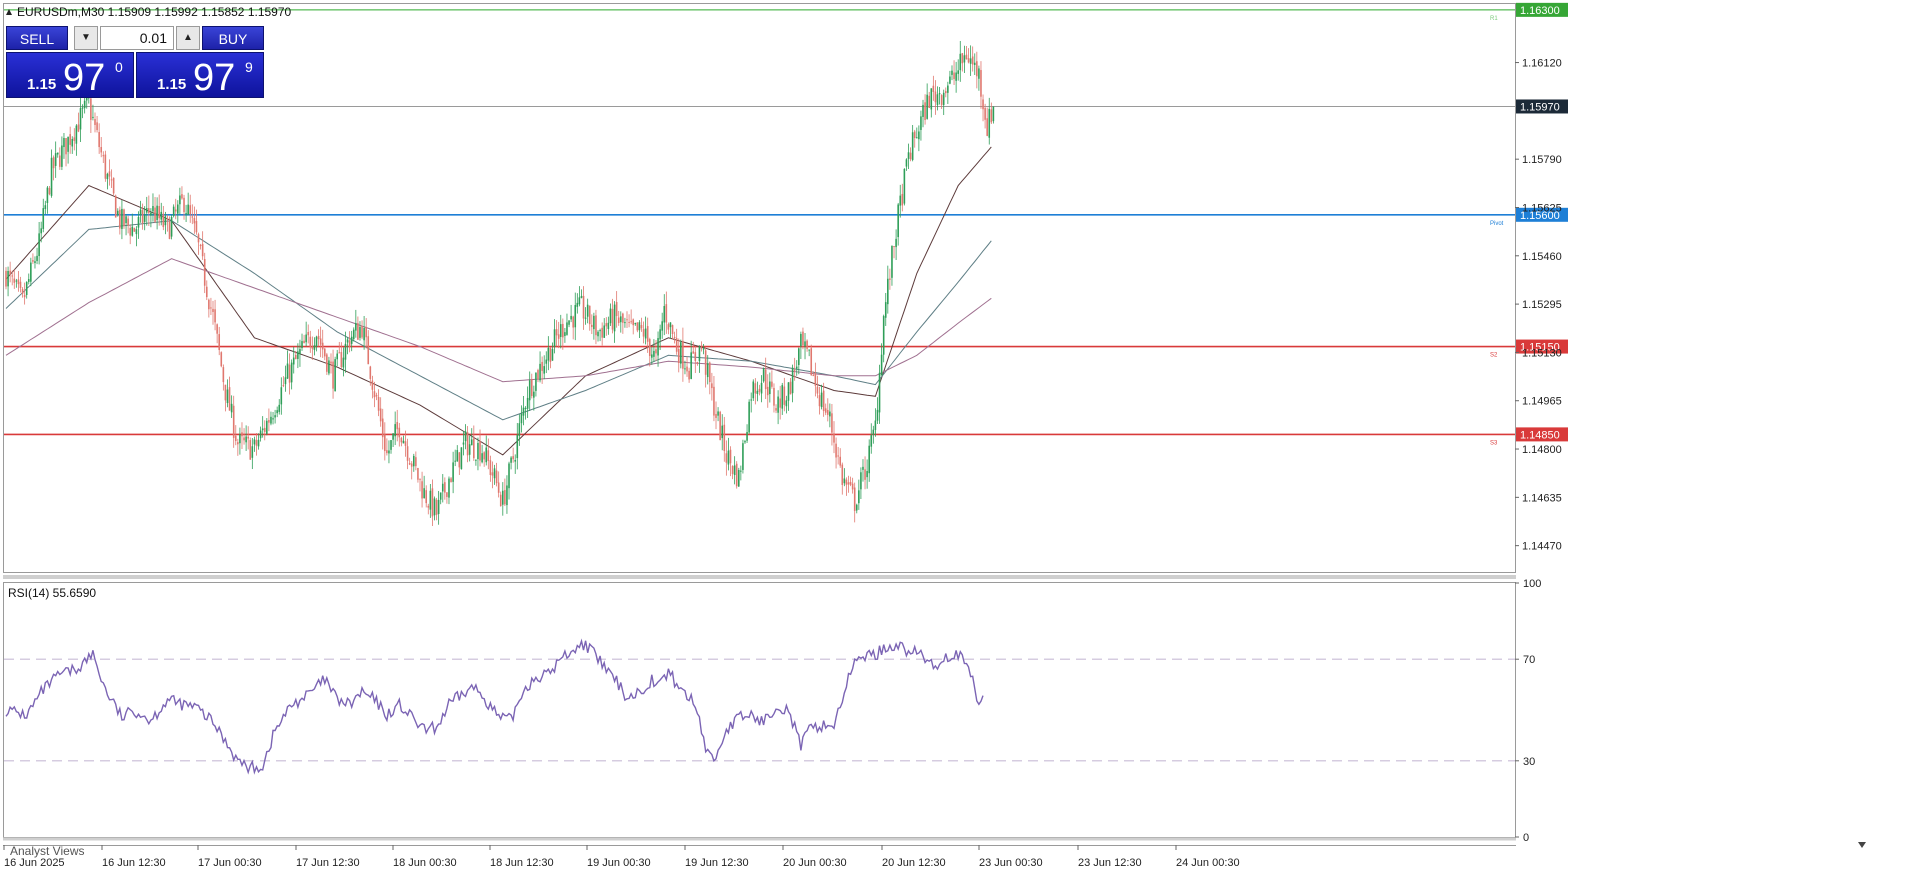  I want to click on price-tick-label: 1.16120, so click(1542, 64).